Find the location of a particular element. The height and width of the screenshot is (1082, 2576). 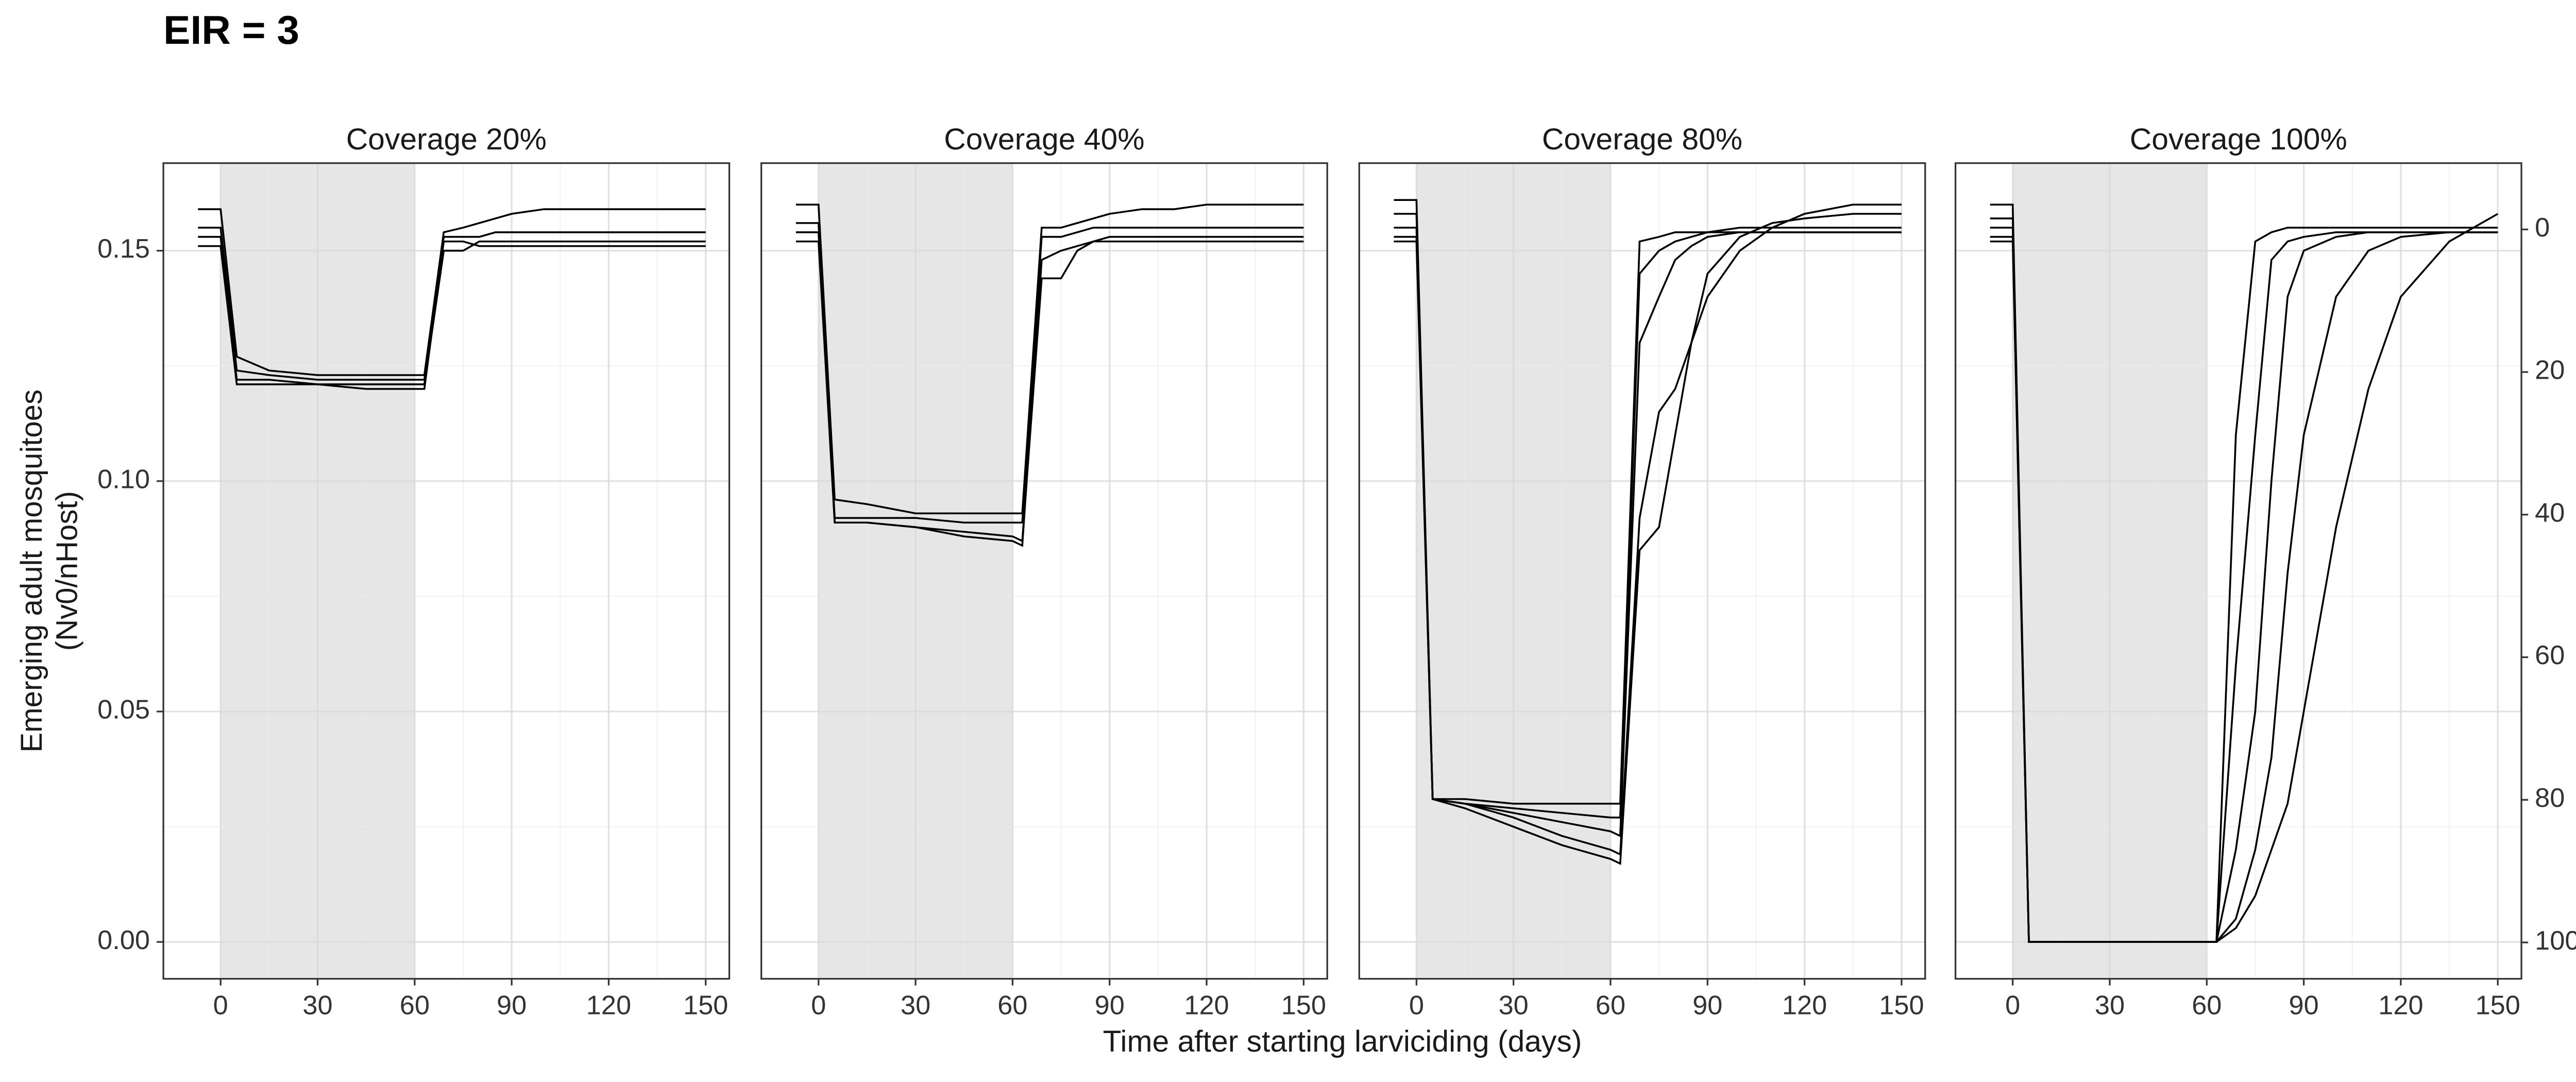

y-tick-label: 0.00 is located at coordinates (124, 940).